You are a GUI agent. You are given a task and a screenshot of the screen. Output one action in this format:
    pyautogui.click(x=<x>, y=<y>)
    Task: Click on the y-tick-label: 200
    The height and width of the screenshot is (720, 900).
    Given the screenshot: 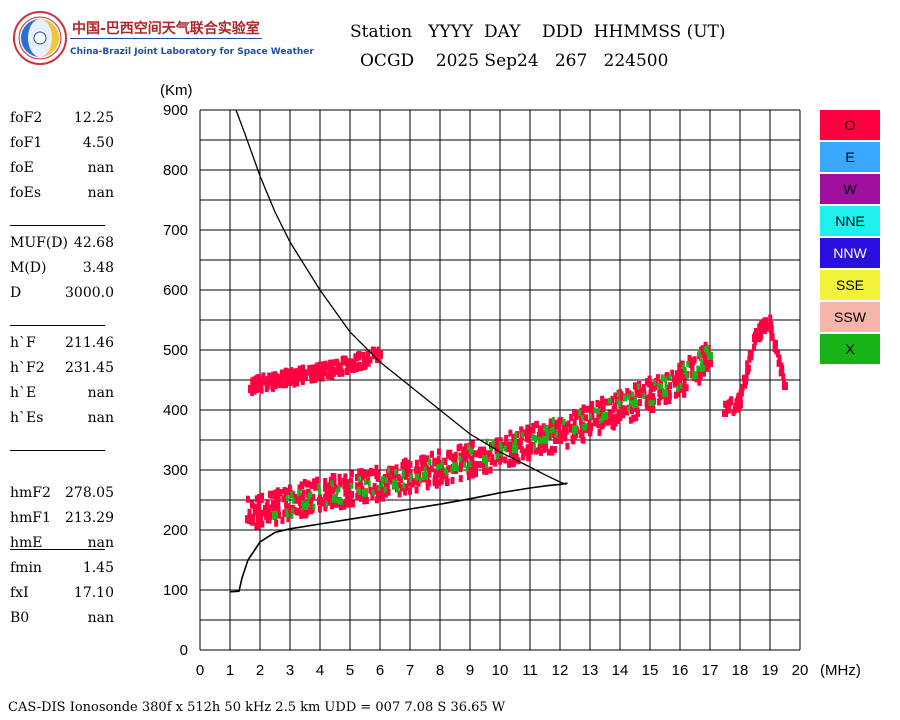 What is the action you would take?
    pyautogui.click(x=175, y=530)
    